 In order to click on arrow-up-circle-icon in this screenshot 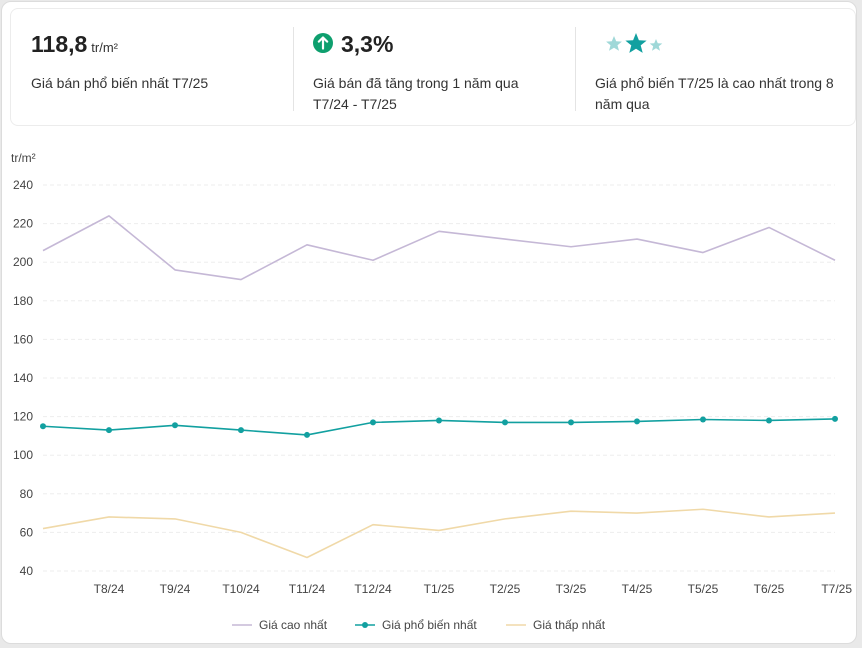, I will do `click(323, 43)`.